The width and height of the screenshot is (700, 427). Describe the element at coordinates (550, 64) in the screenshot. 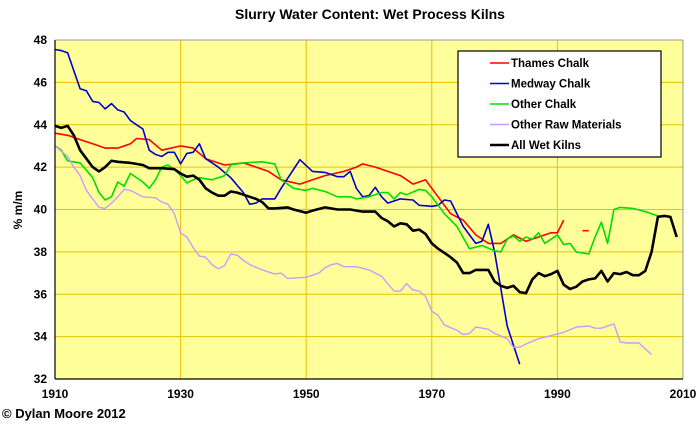

I see `legend-label: Thames Chalk` at that location.